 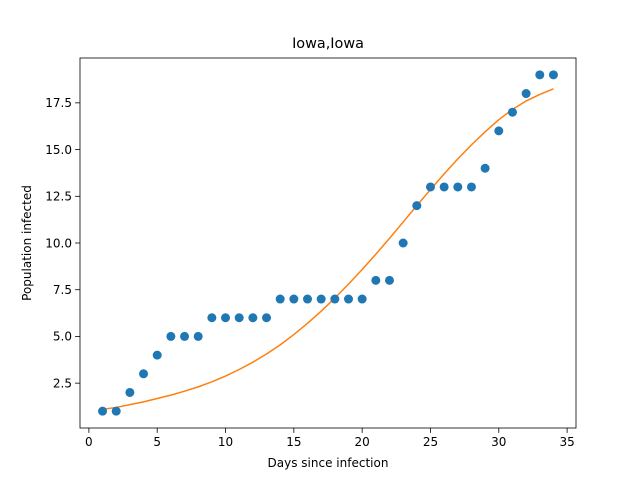 I want to click on y-axis-label: Population infected, so click(x=27, y=243).